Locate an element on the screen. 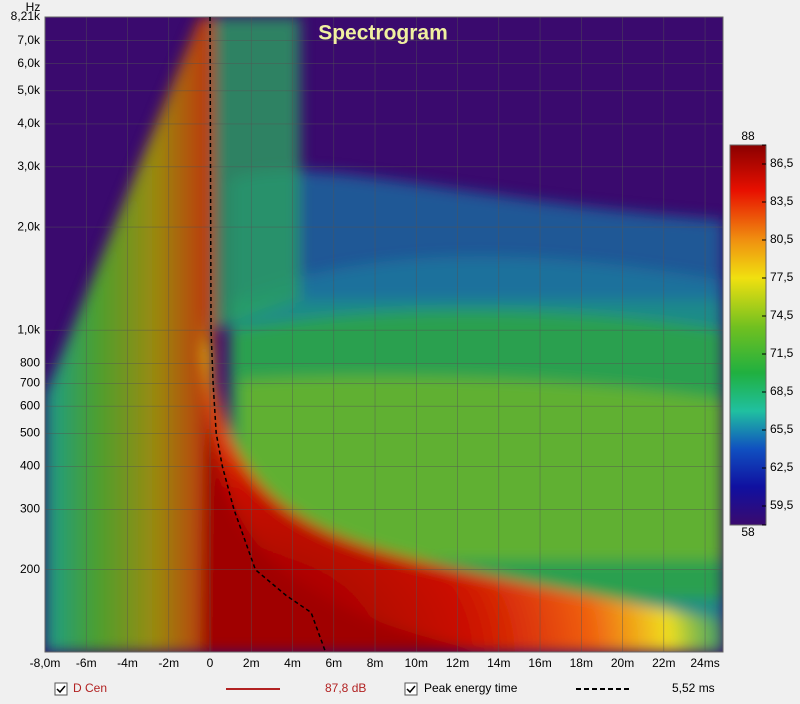  y-tick-label: 600 is located at coordinates (30, 405).